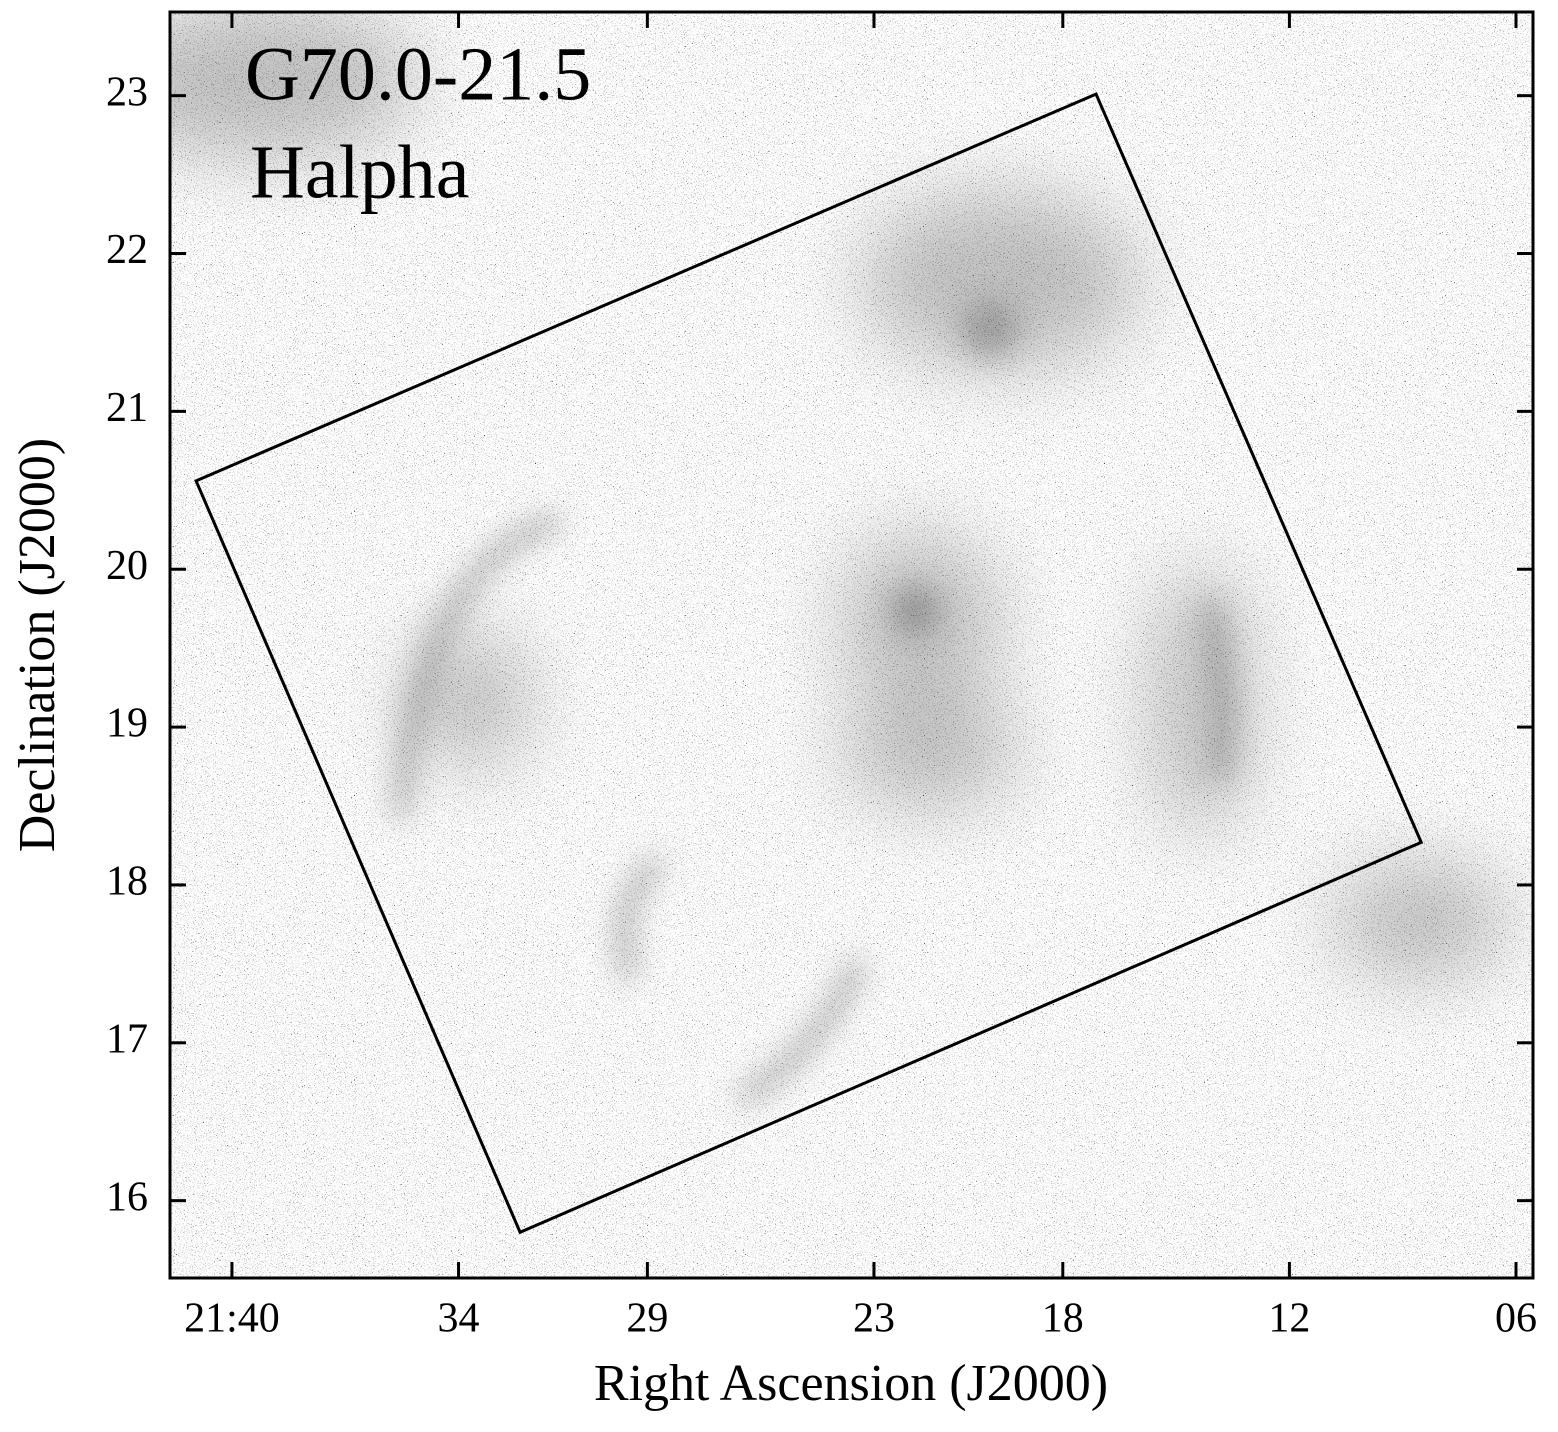  Describe the element at coordinates (127, 724) in the screenshot. I see `y-tick-label: 19` at that location.